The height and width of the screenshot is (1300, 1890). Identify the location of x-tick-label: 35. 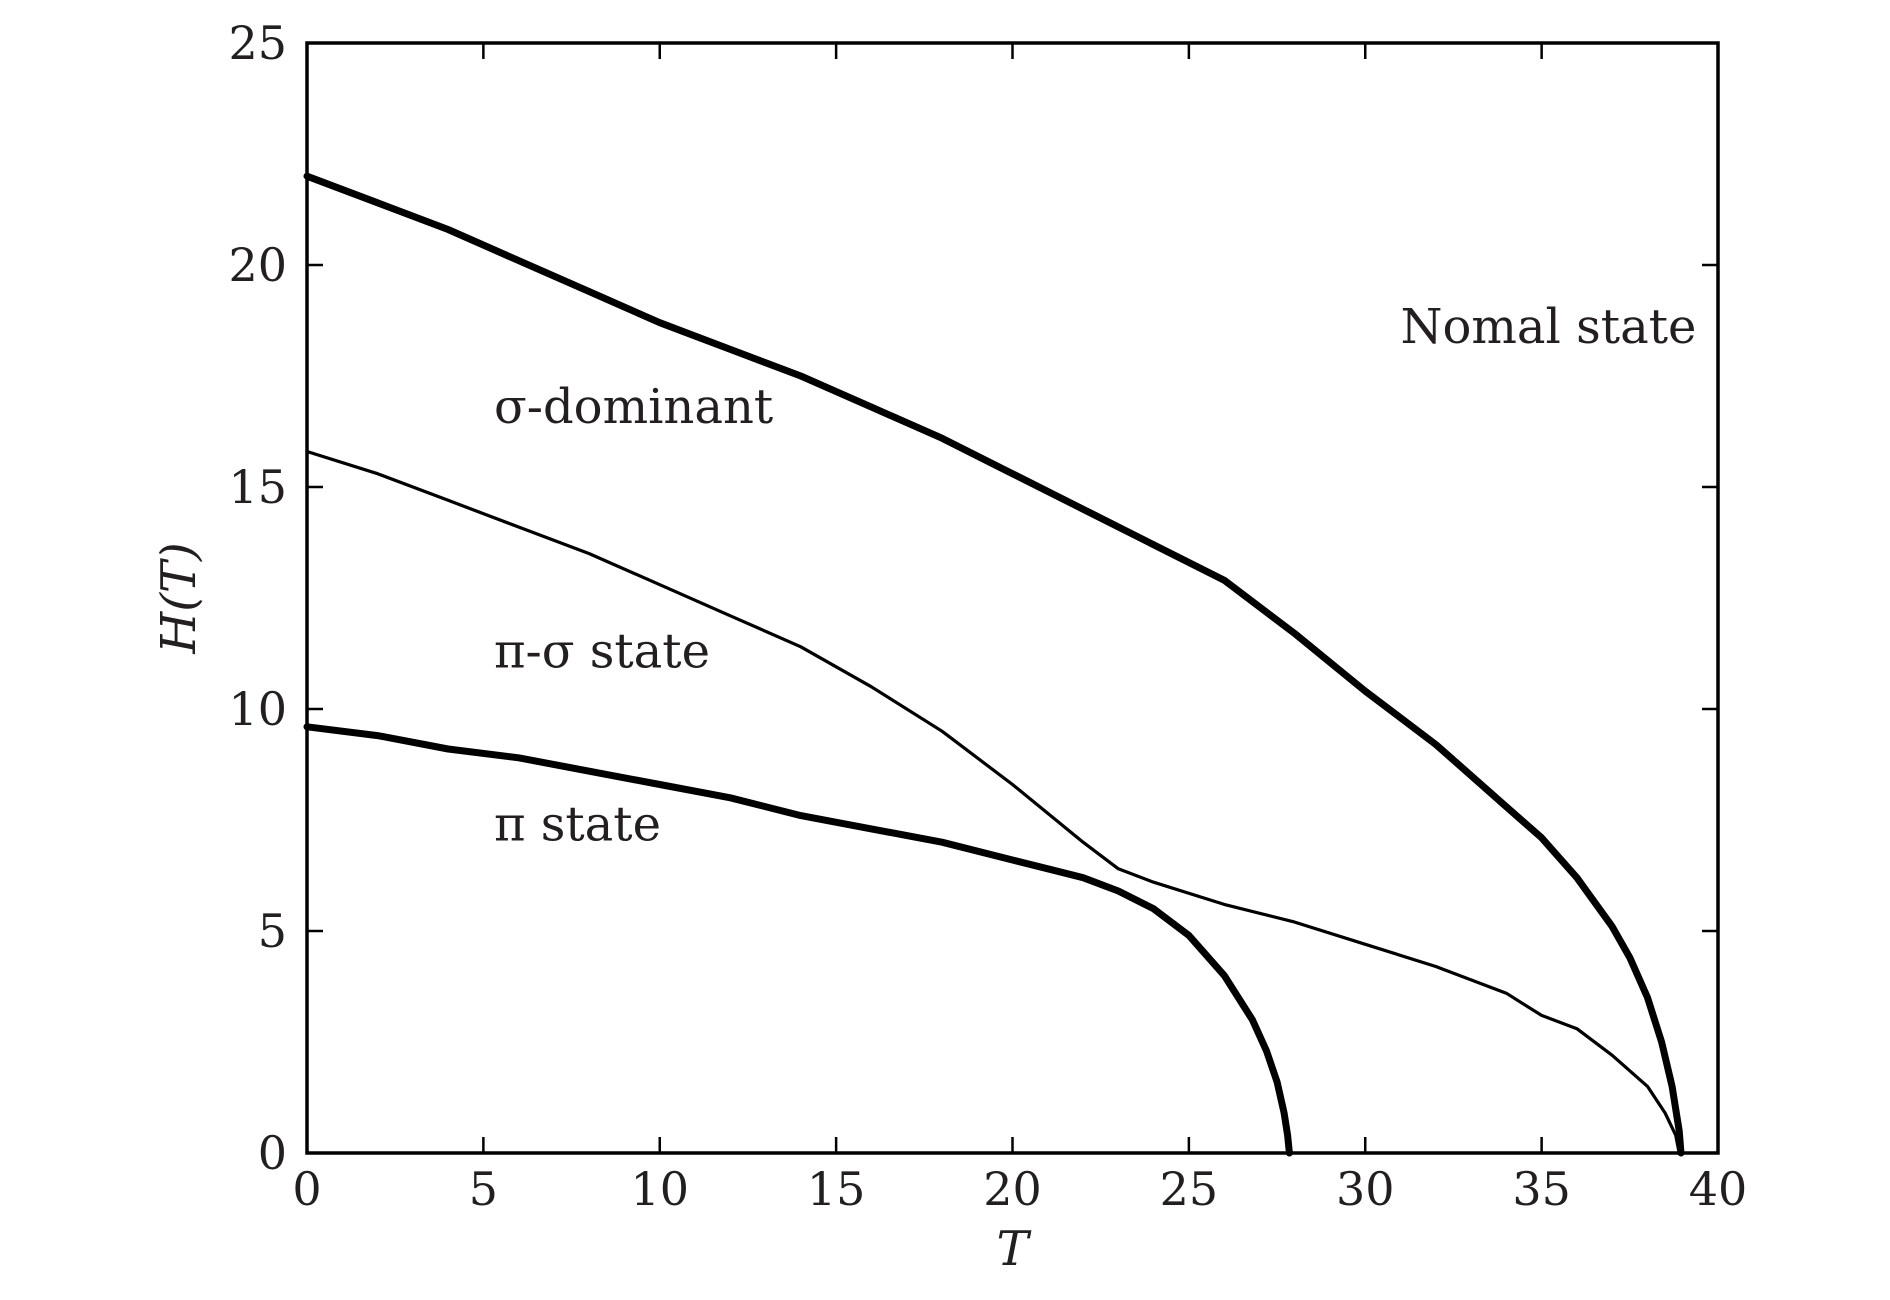
(1541, 1189).